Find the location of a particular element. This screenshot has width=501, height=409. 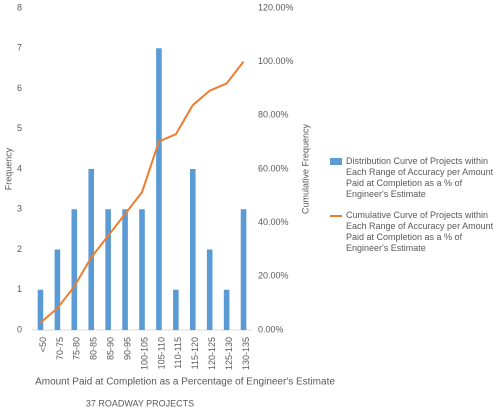

y2-tick-label: 100.00% is located at coordinates (276, 61).